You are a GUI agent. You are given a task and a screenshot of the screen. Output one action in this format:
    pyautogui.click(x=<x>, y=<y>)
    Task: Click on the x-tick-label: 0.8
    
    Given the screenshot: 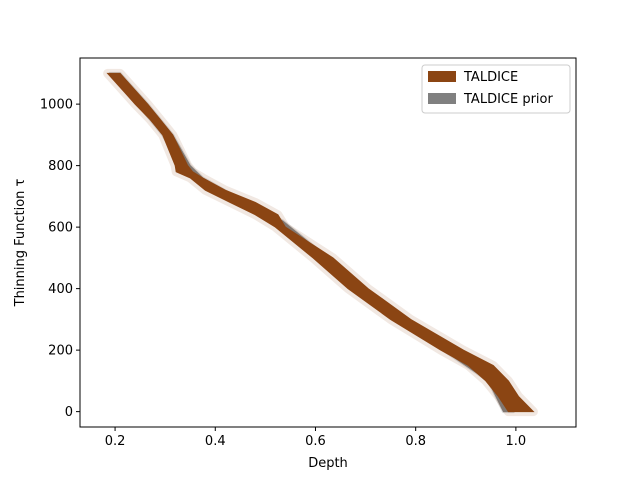 What is the action you would take?
    pyautogui.click(x=415, y=441)
    